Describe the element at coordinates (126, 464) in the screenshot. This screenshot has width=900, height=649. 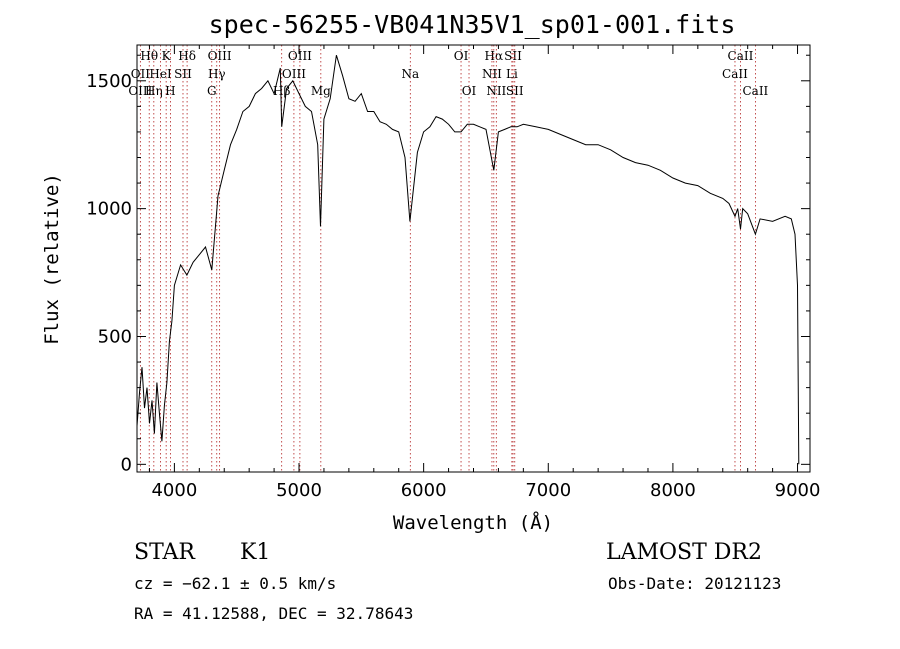
I see `y-tick-label: 0` at that location.